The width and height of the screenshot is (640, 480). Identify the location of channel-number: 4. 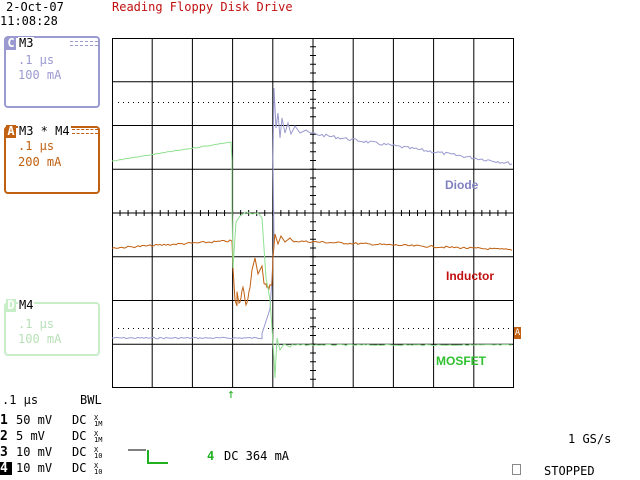
(6, 468).